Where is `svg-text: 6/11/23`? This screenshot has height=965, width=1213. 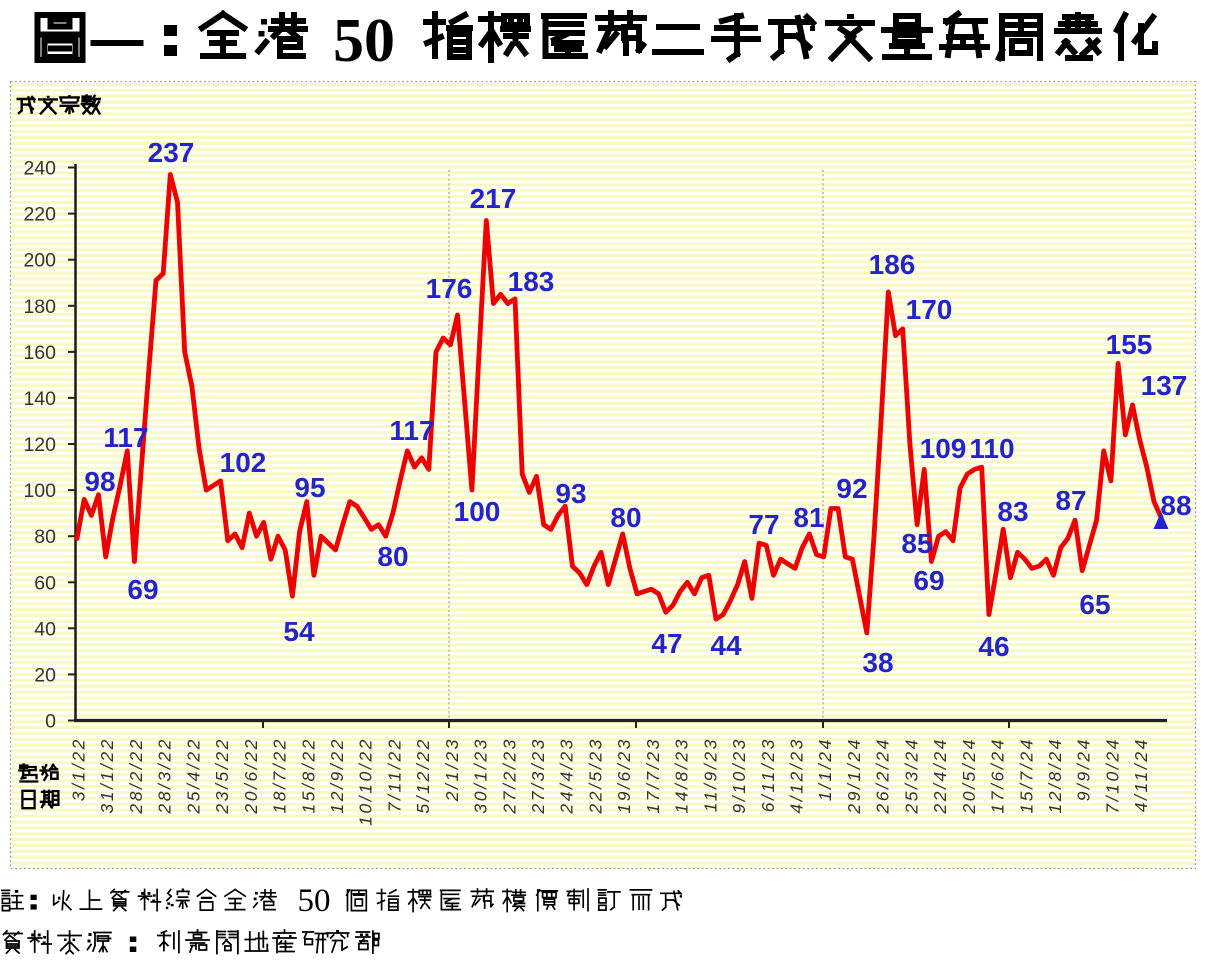 svg-text: 6/11/23 is located at coordinates (768, 774).